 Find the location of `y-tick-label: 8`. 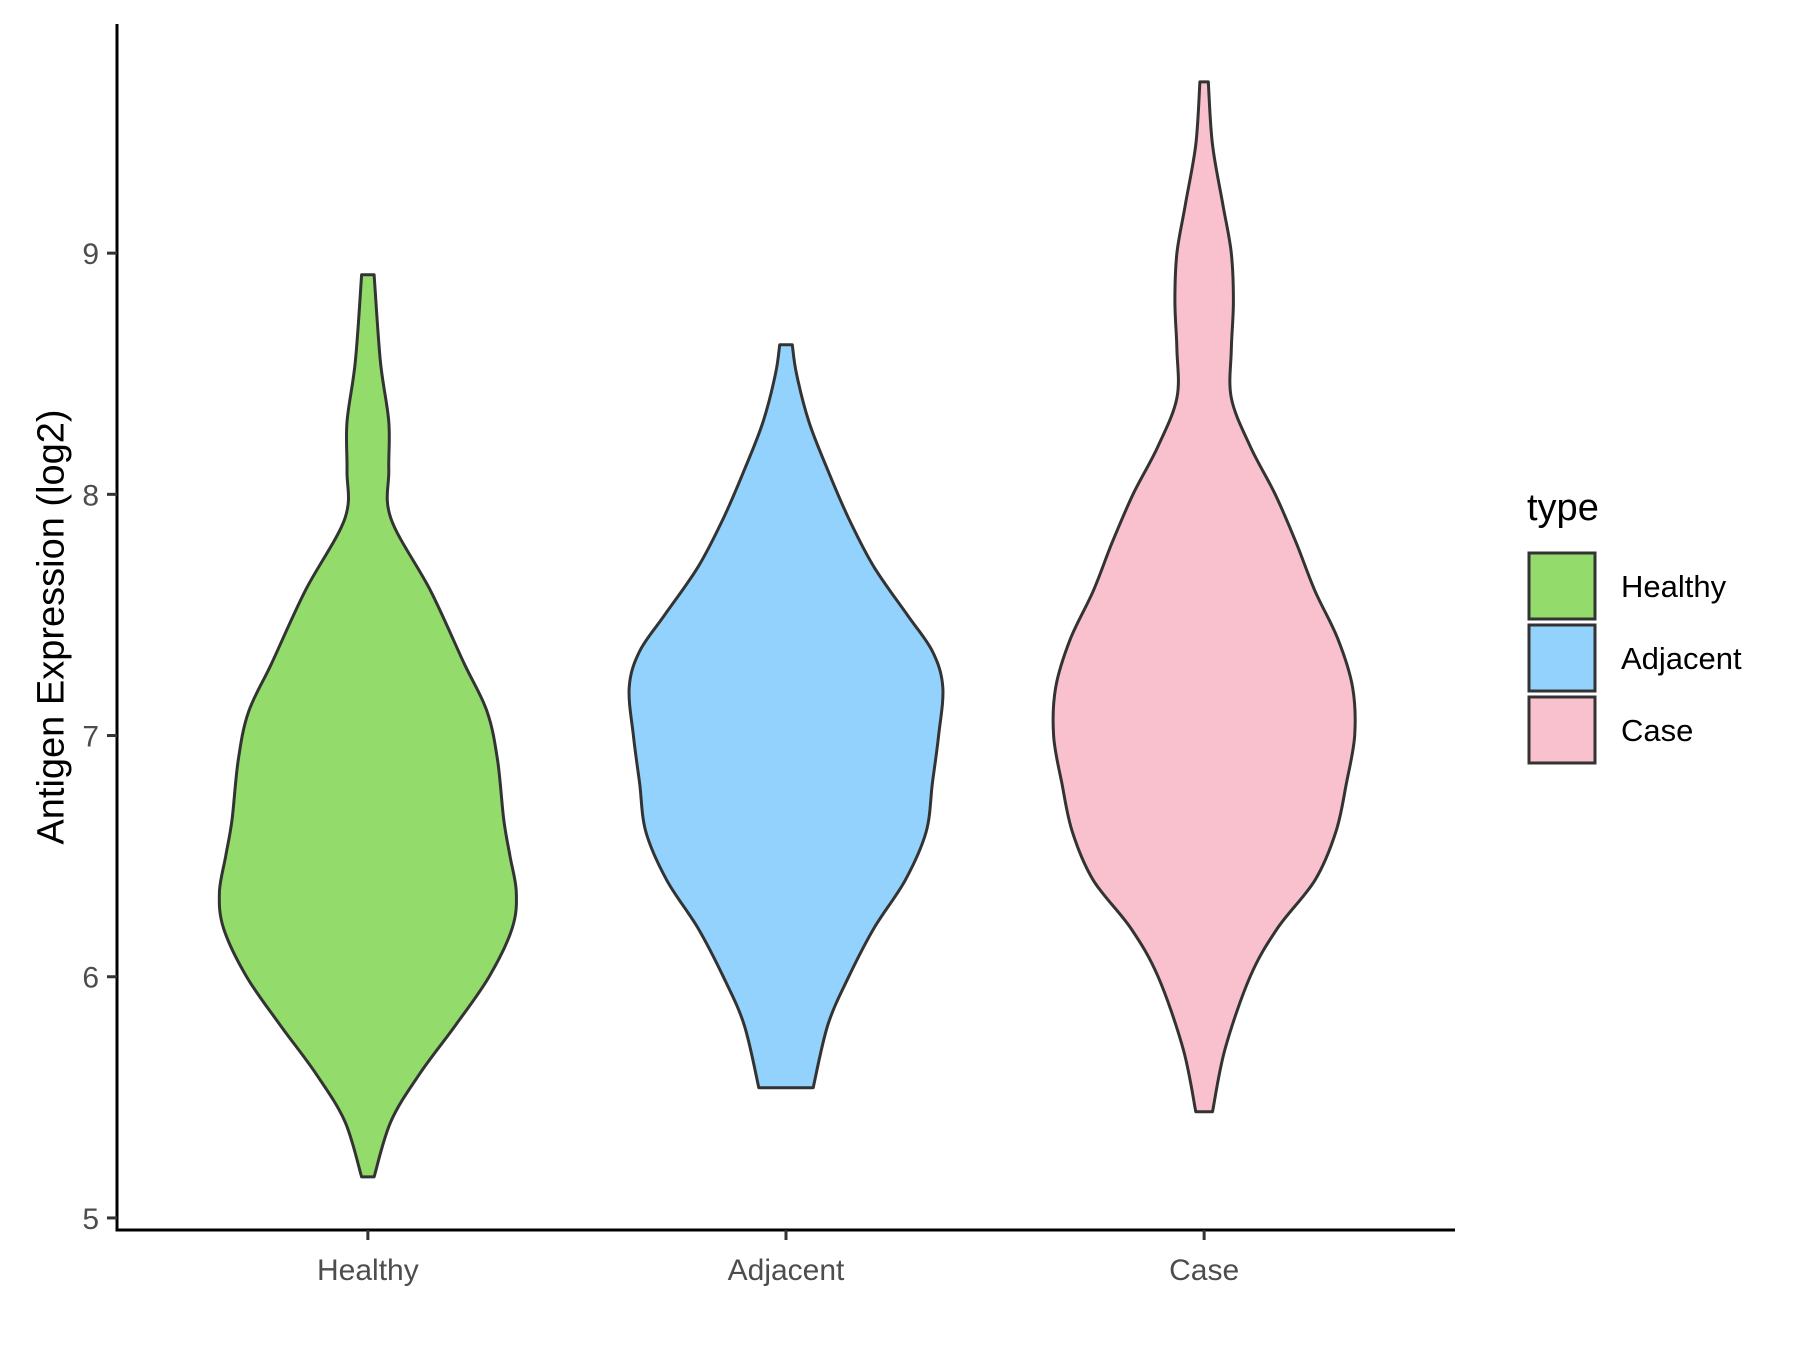

y-tick-label: 8 is located at coordinates (90, 495).